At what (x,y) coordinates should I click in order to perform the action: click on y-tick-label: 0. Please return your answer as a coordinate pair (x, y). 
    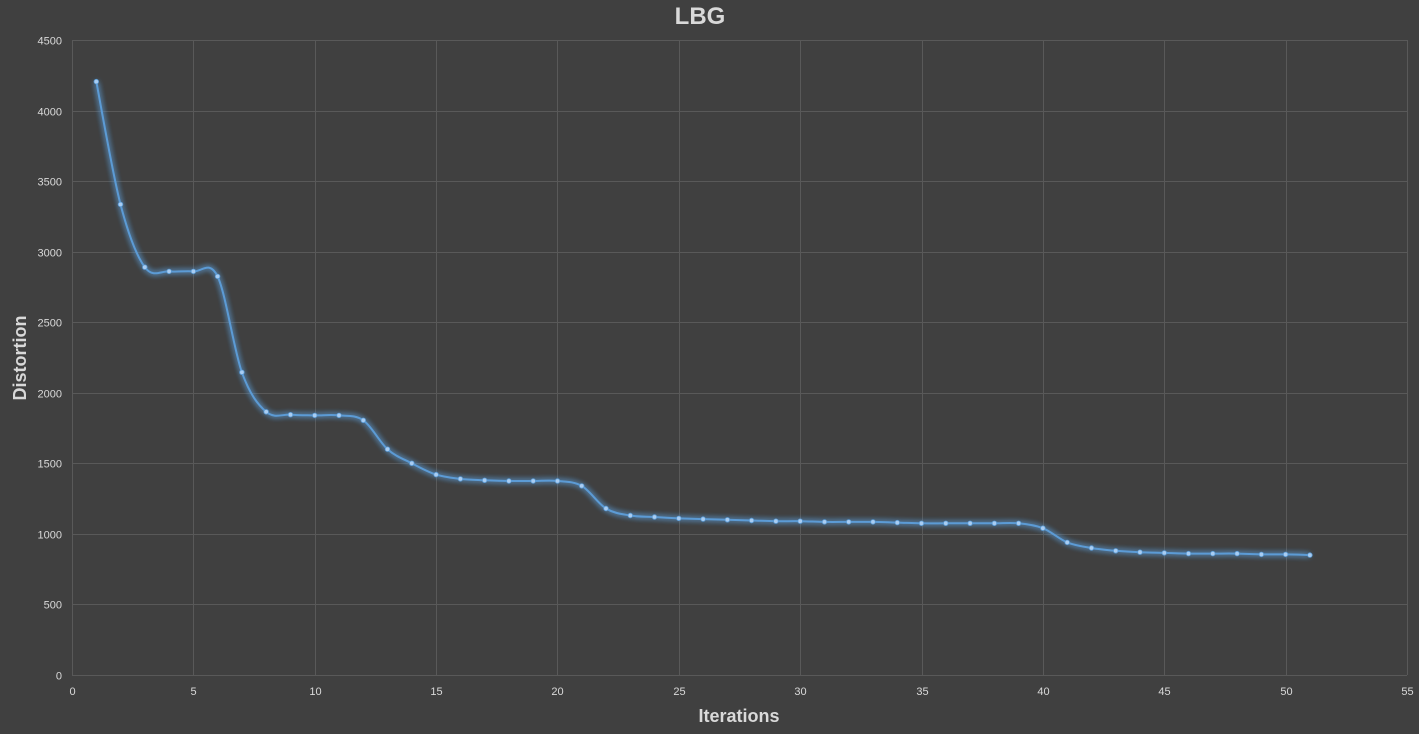
    Looking at the image, I should click on (59, 677).